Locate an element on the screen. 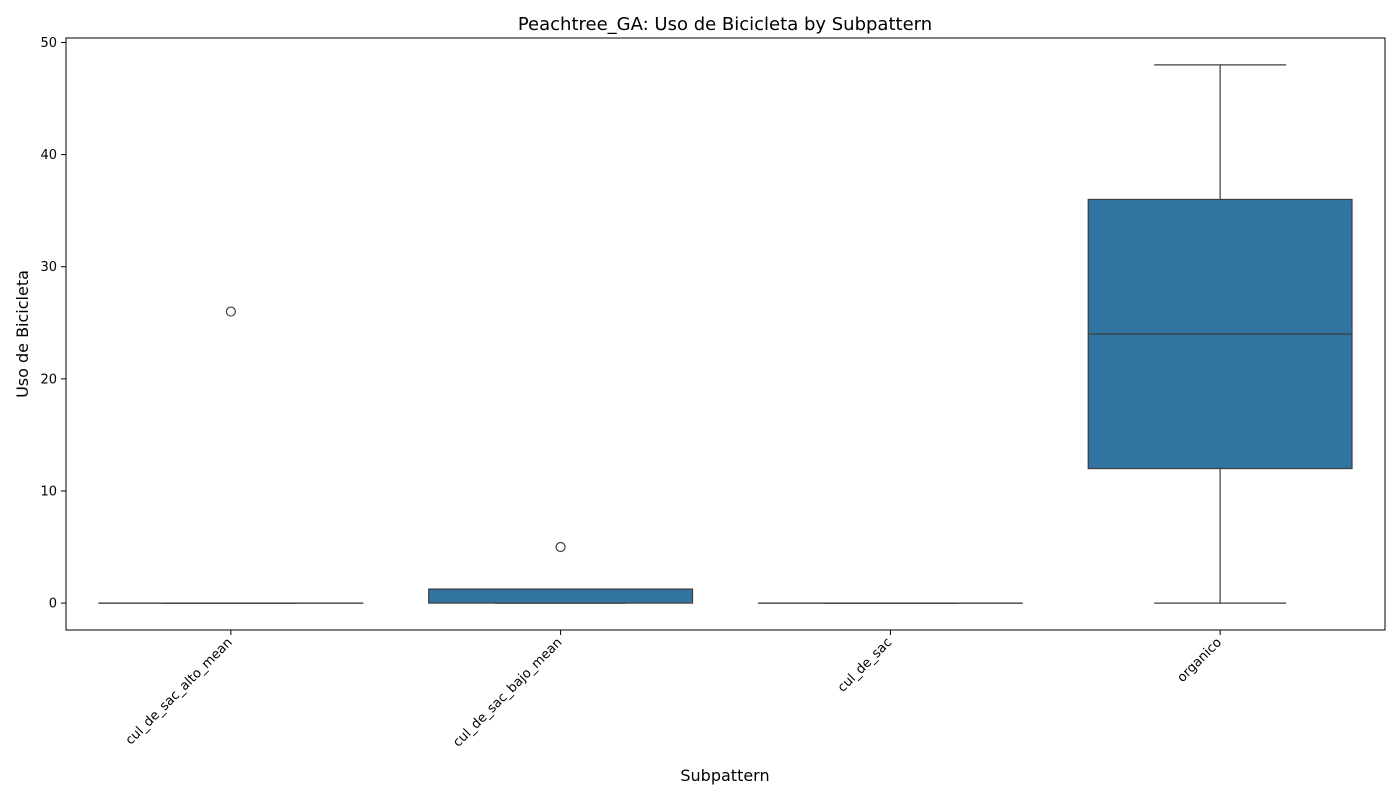  x-axis-label: Subpattern is located at coordinates (724, 775).